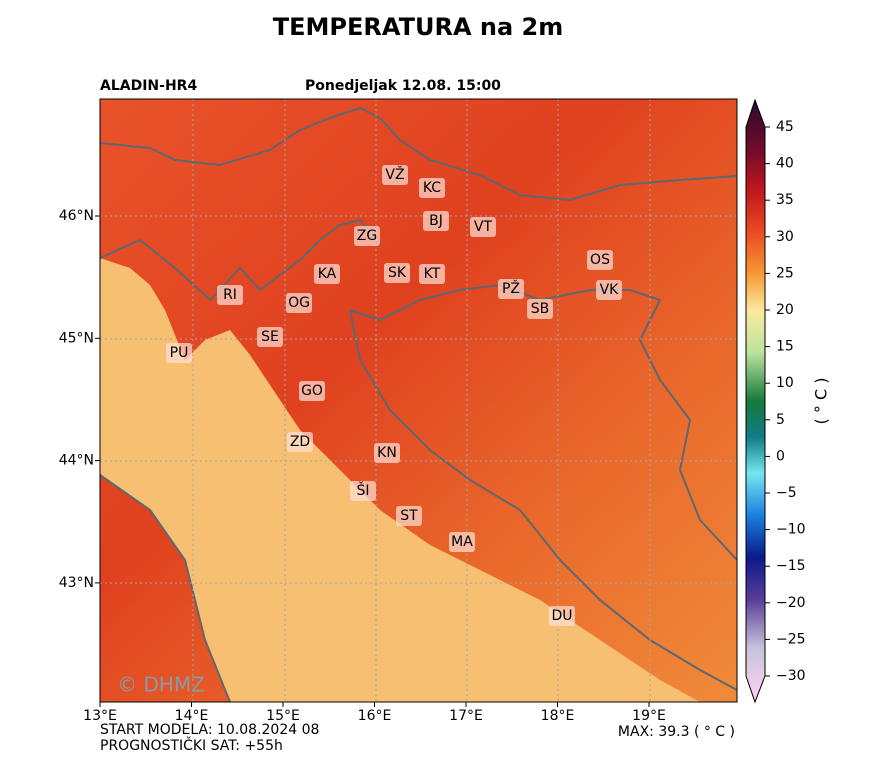  Describe the element at coordinates (192, 716) in the screenshot. I see `lon-label: 14°E` at that location.